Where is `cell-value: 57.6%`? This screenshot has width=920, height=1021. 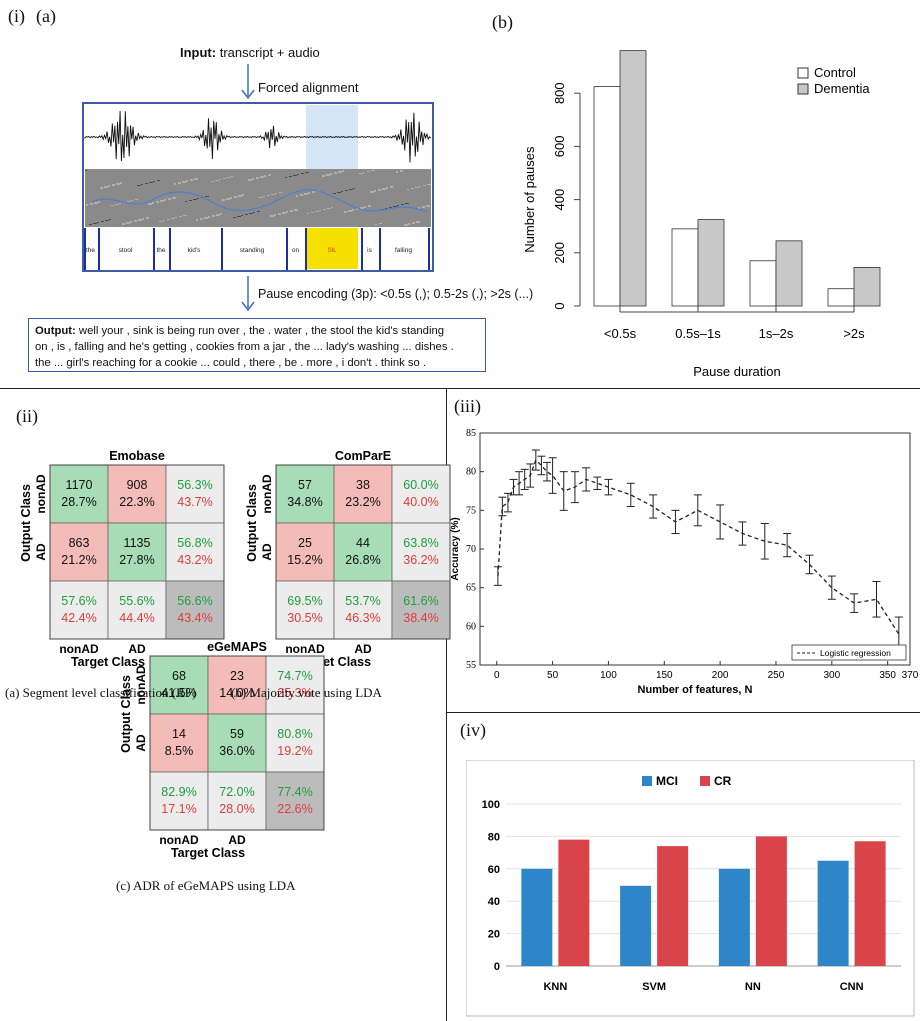
cell-value: 57.6% is located at coordinates (78, 601).